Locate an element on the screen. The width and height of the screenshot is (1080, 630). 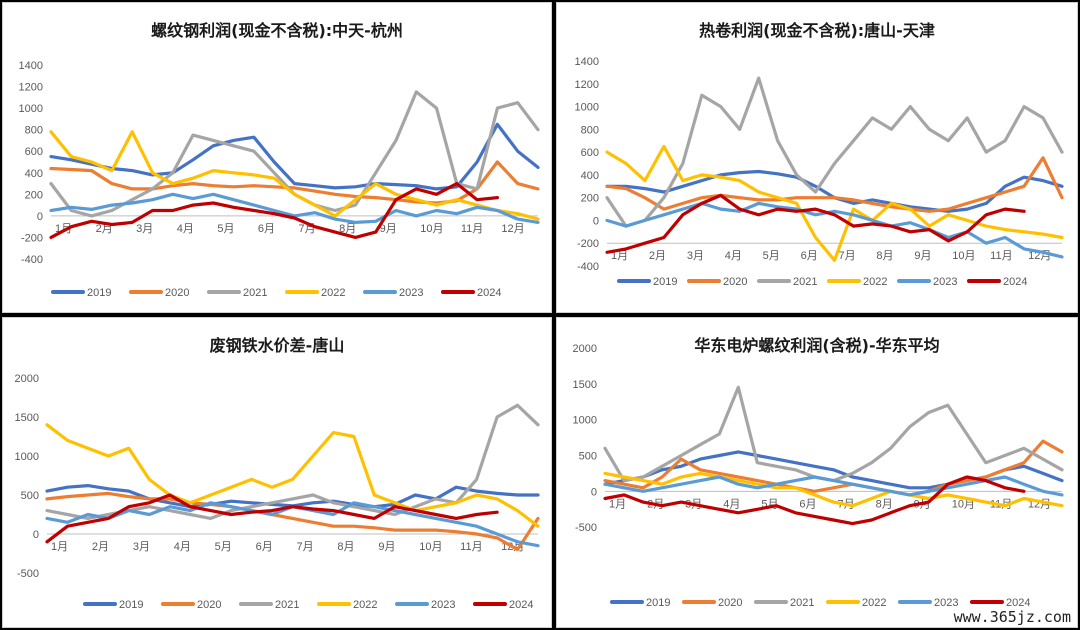
chart-title: 华东电炉螺纹利润(含税)-华东平均 is located at coordinates (817, 345).